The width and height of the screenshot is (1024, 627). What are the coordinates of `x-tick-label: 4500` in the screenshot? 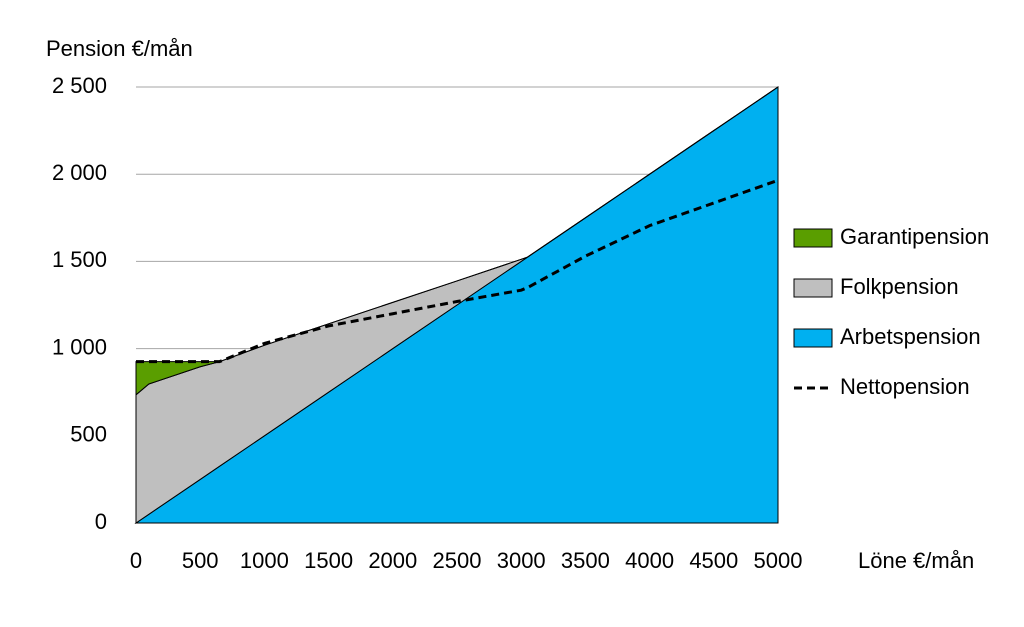 It's located at (713, 560).